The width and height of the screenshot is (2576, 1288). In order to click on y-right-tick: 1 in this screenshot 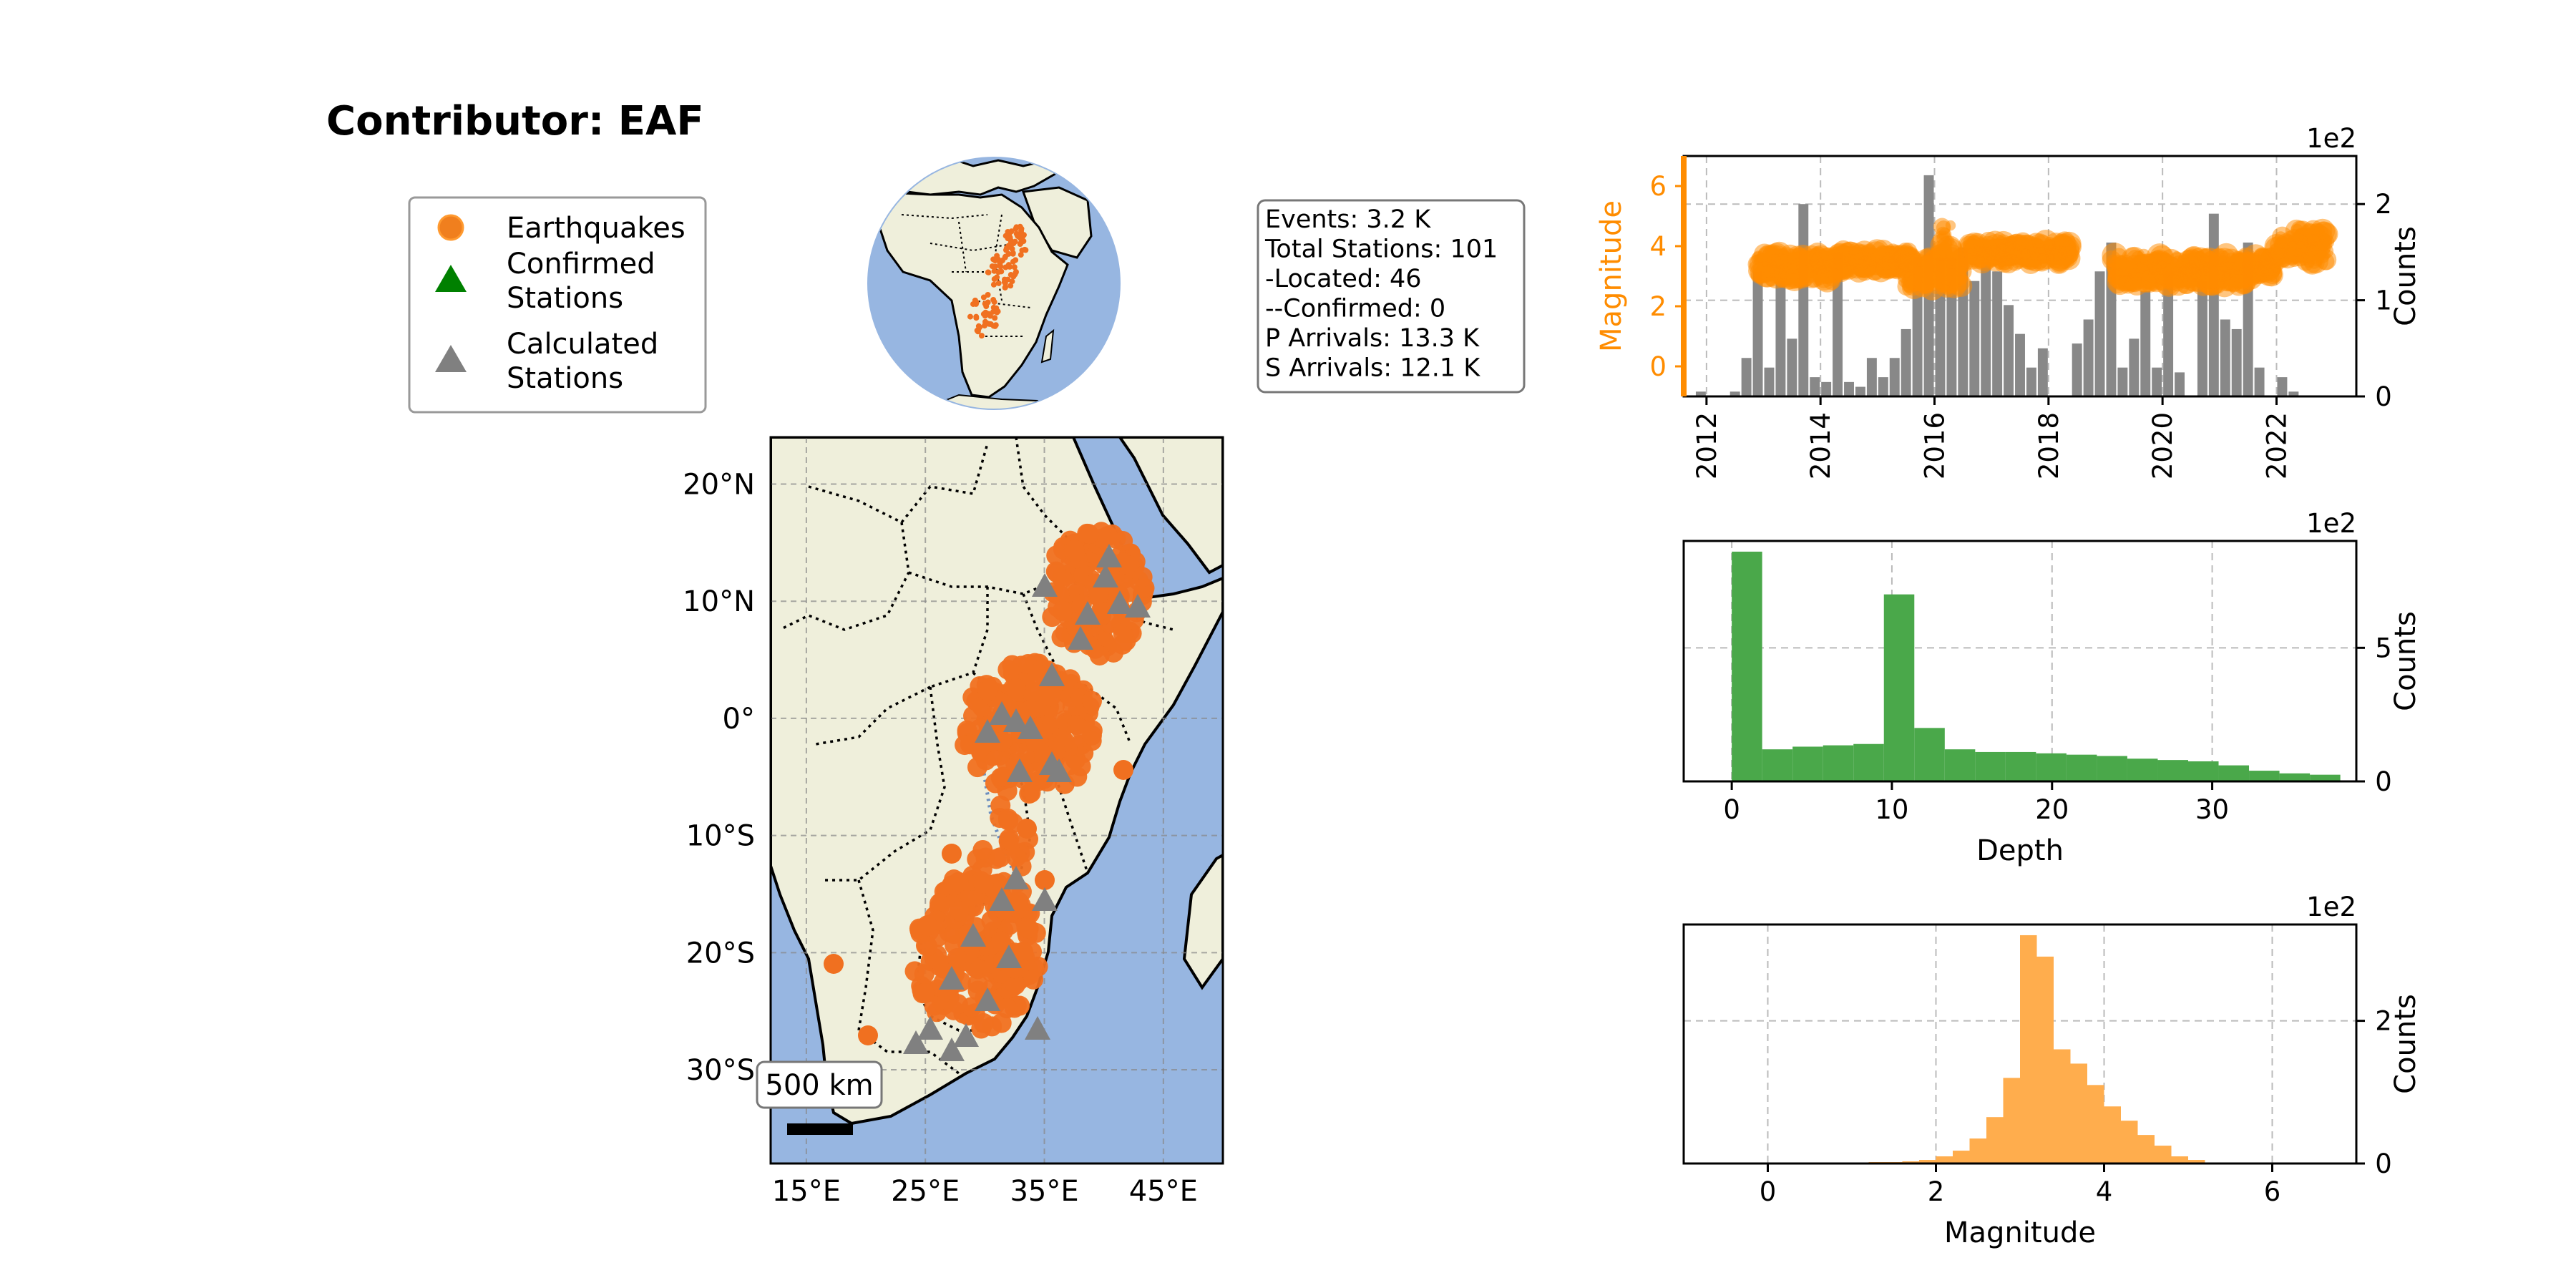, I will do `click(2383, 301)`.